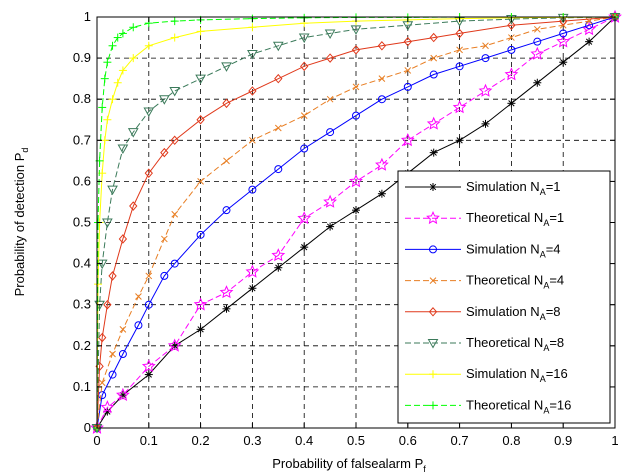 Image resolution: width=625 pixels, height=473 pixels. Describe the element at coordinates (614, 440) in the screenshot. I see `x-tick-label: 1` at that location.